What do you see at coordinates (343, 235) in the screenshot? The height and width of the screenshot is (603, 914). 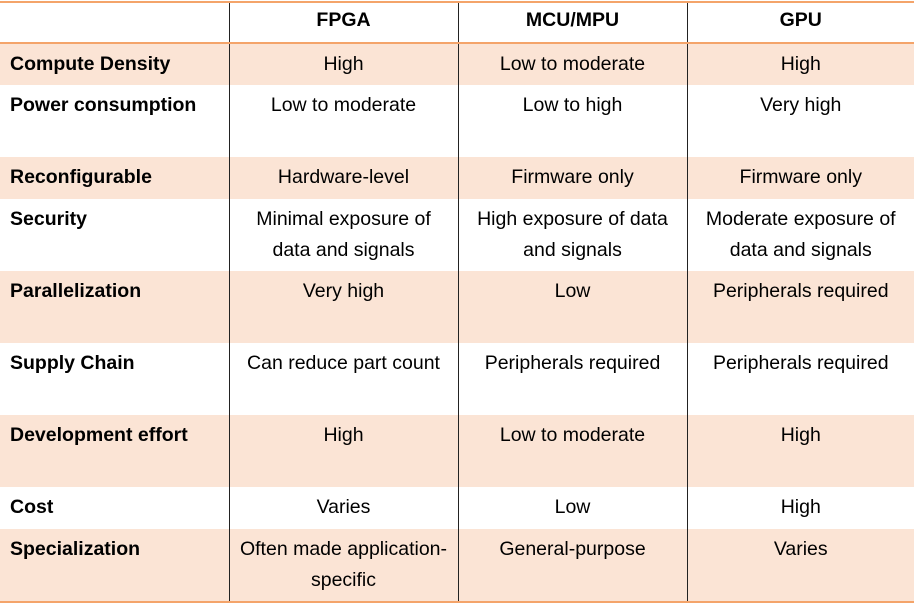 I see `cell-fpga: Minimal exposure of data and signals` at bounding box center [343, 235].